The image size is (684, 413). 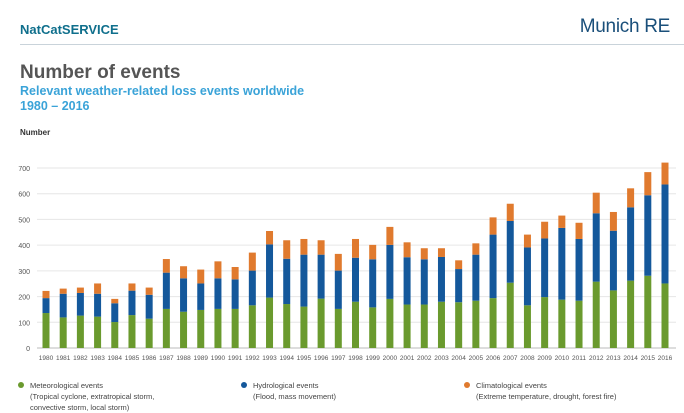 I want to click on x-tick-label: 1995, so click(x=304, y=358).